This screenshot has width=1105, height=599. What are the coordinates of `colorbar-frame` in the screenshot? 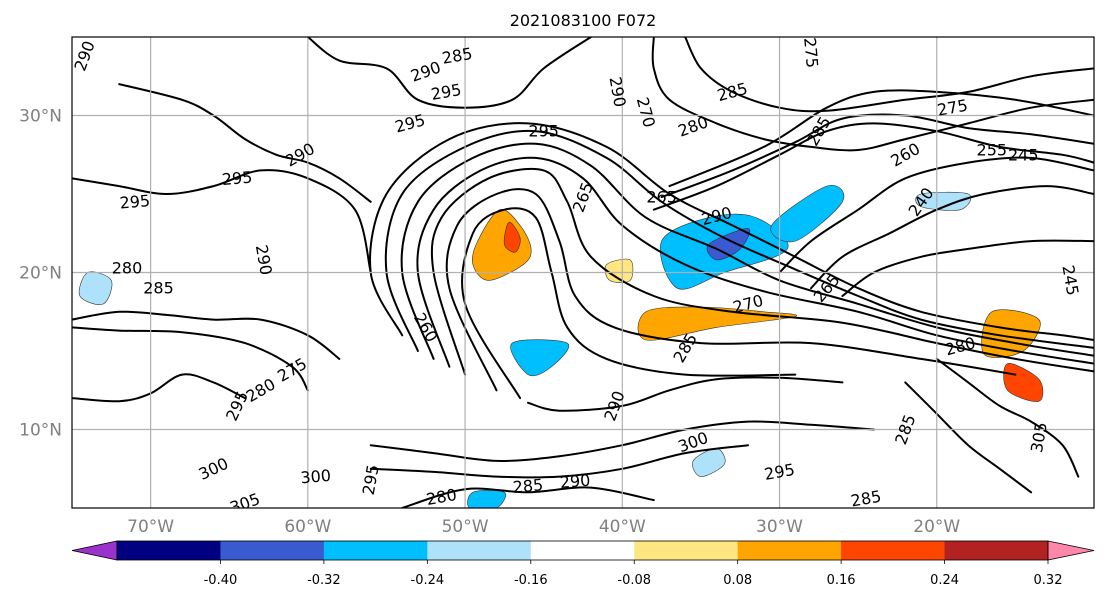 It's located at (582, 550).